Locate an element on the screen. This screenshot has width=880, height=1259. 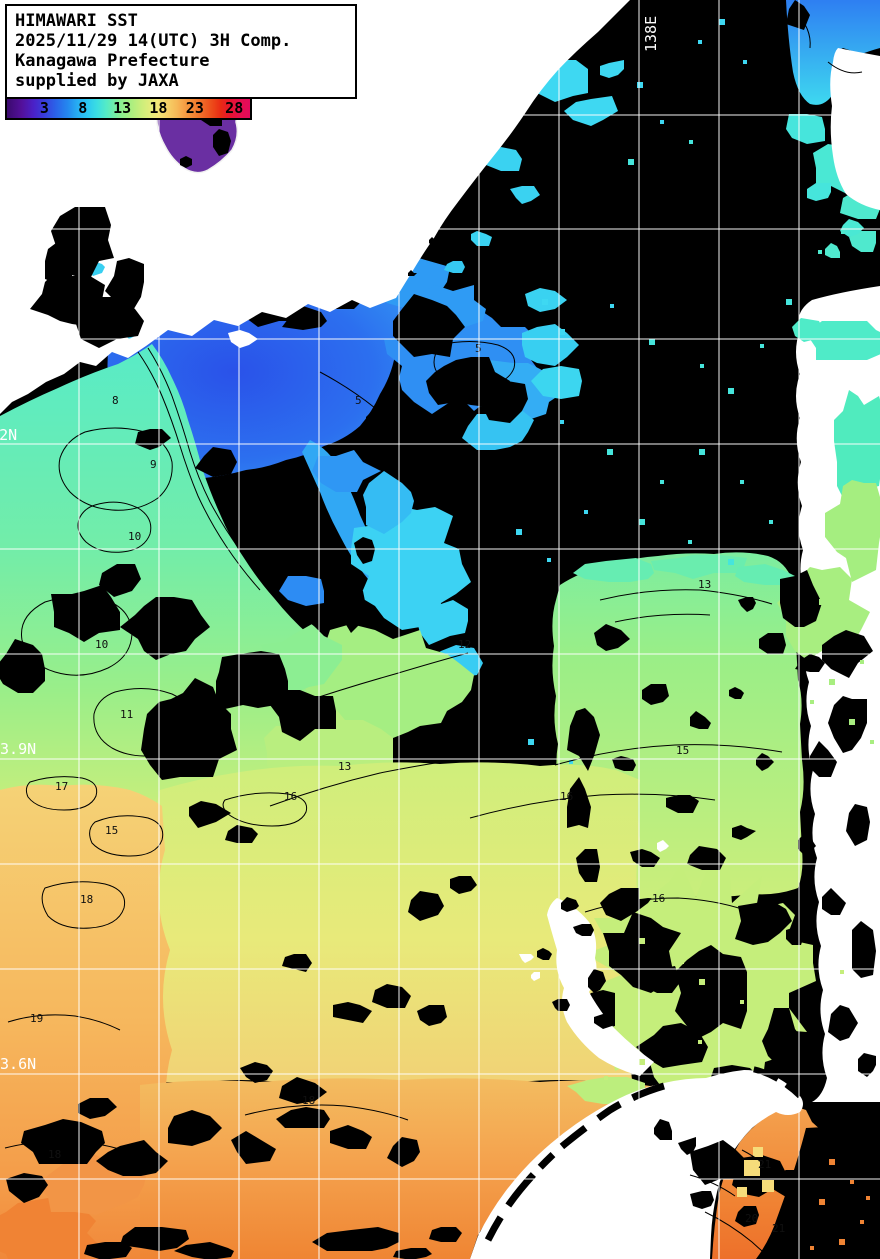
latitude-label: 34.2N is located at coordinates (8, 435).